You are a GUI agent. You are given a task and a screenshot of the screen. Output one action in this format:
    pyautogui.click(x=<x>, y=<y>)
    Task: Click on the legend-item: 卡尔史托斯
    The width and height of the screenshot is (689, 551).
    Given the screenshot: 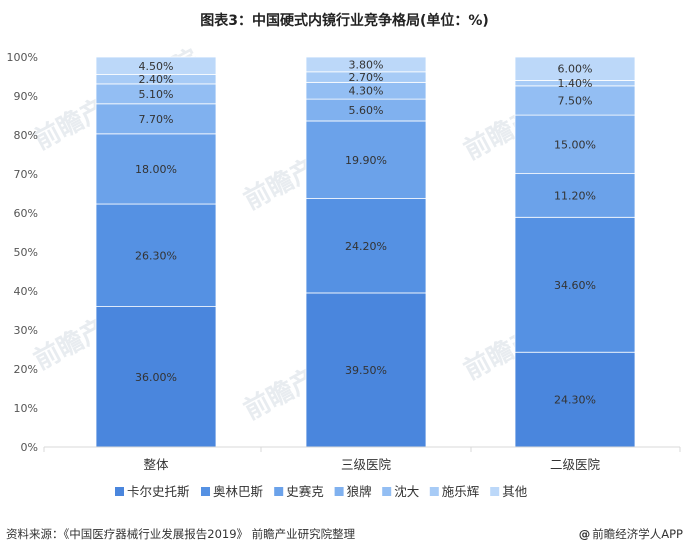 What is the action you would take?
    pyautogui.click(x=152, y=491)
    